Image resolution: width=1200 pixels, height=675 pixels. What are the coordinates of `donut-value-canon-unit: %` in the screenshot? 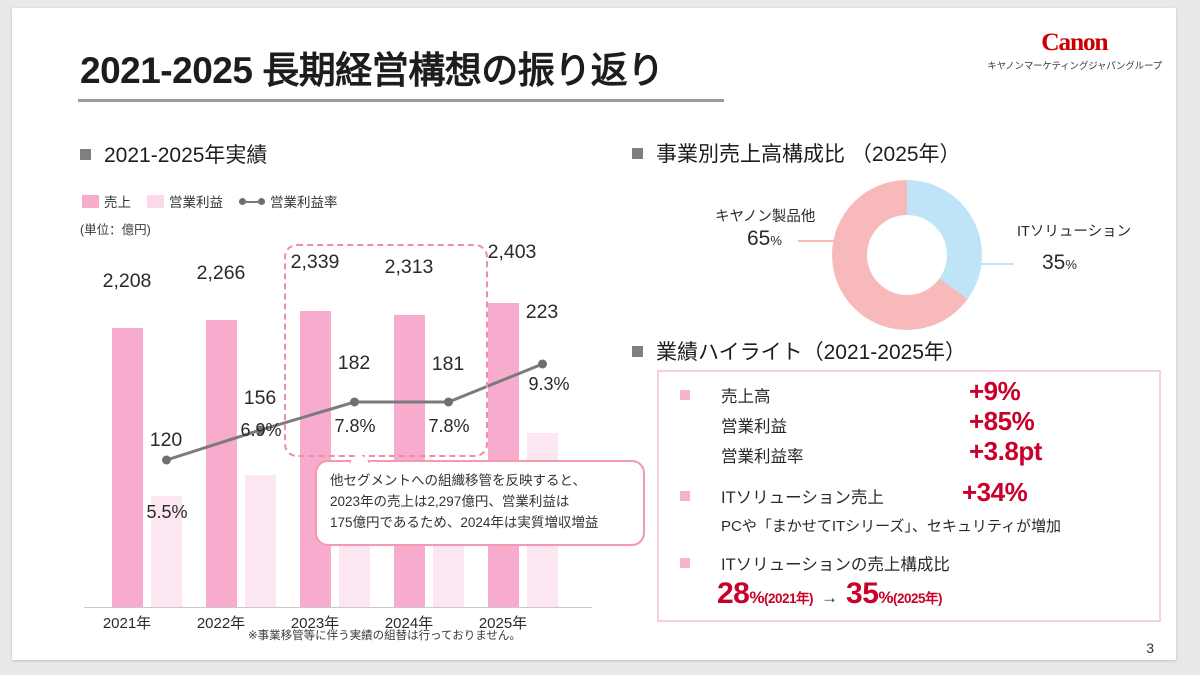 It's located at (776, 240).